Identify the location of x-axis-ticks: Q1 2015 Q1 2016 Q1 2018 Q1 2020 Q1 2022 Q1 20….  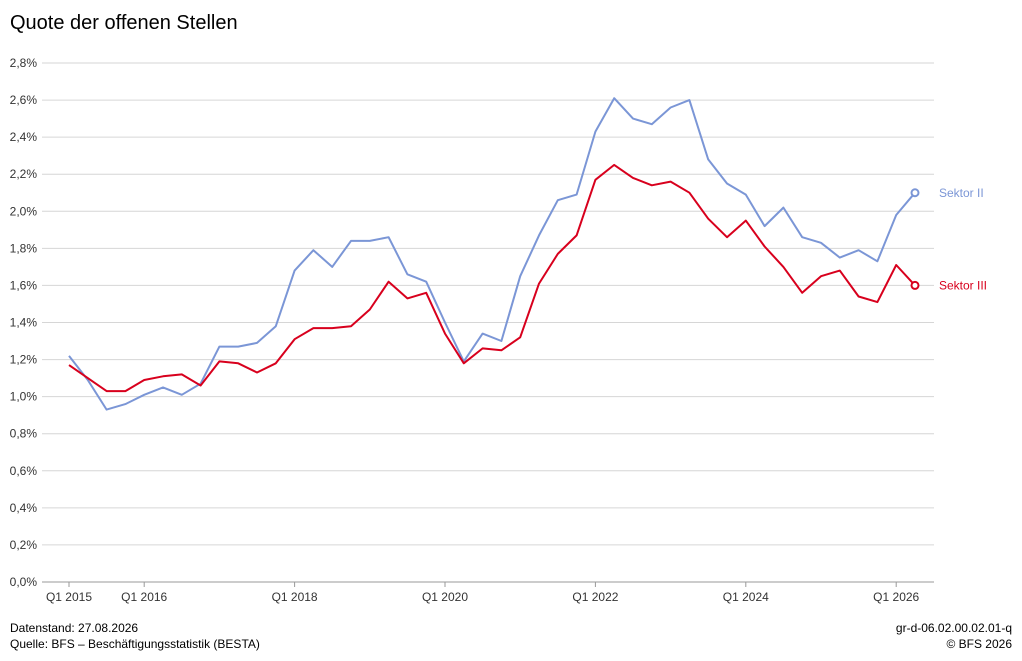
(483, 593).